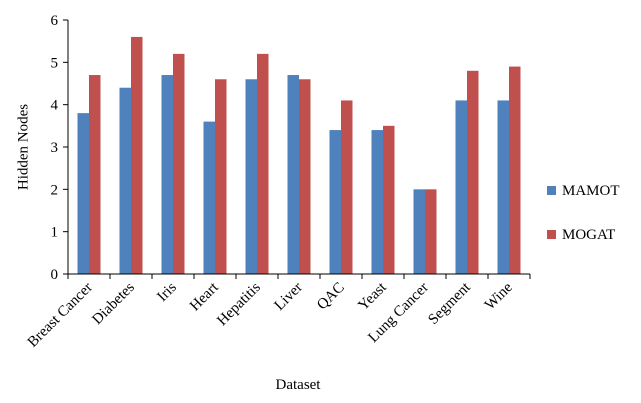  What do you see at coordinates (431, 231) in the screenshot?
I see `bar-mogat-lung-cancer` at bounding box center [431, 231].